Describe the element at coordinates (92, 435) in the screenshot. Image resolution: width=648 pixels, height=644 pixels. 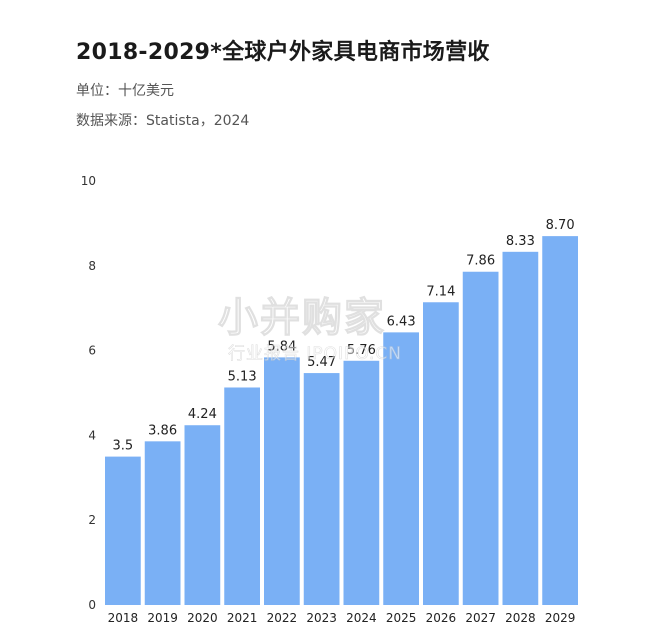
I see `y-tick-label: 4` at that location.